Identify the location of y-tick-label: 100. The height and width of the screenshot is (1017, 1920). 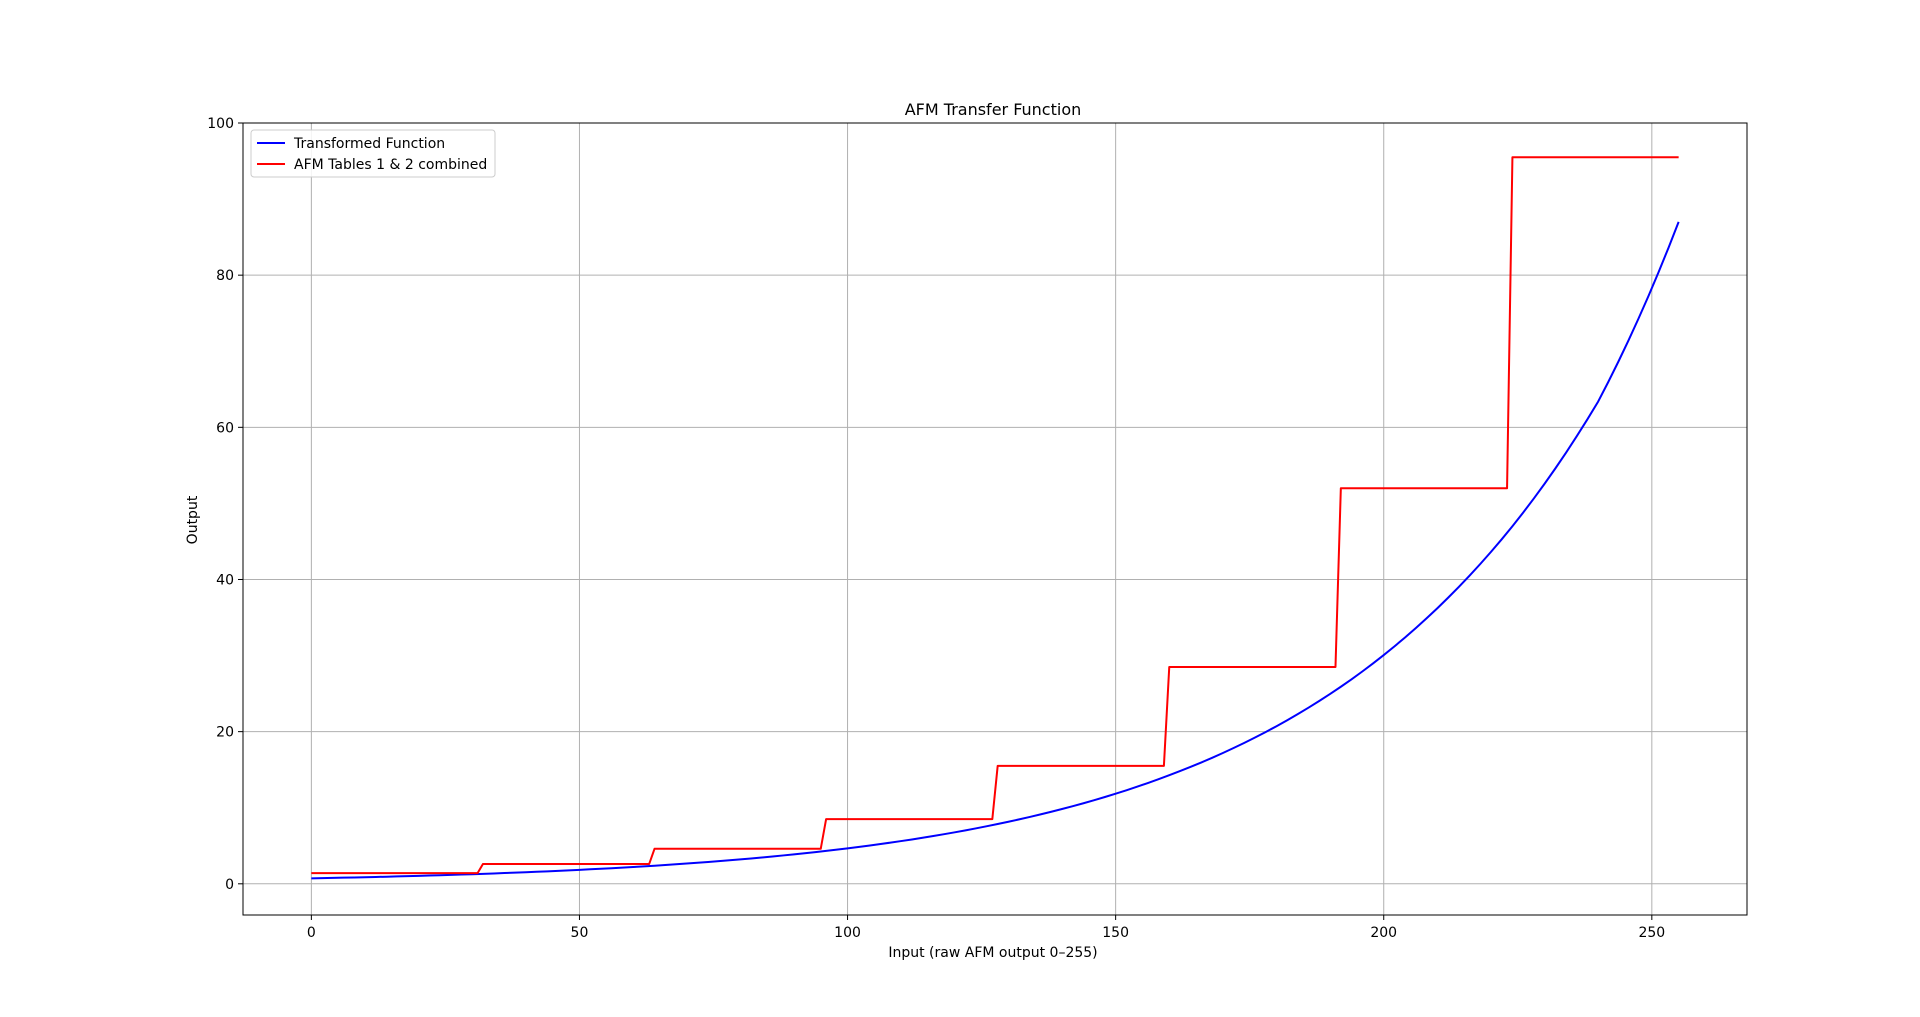
(220, 124).